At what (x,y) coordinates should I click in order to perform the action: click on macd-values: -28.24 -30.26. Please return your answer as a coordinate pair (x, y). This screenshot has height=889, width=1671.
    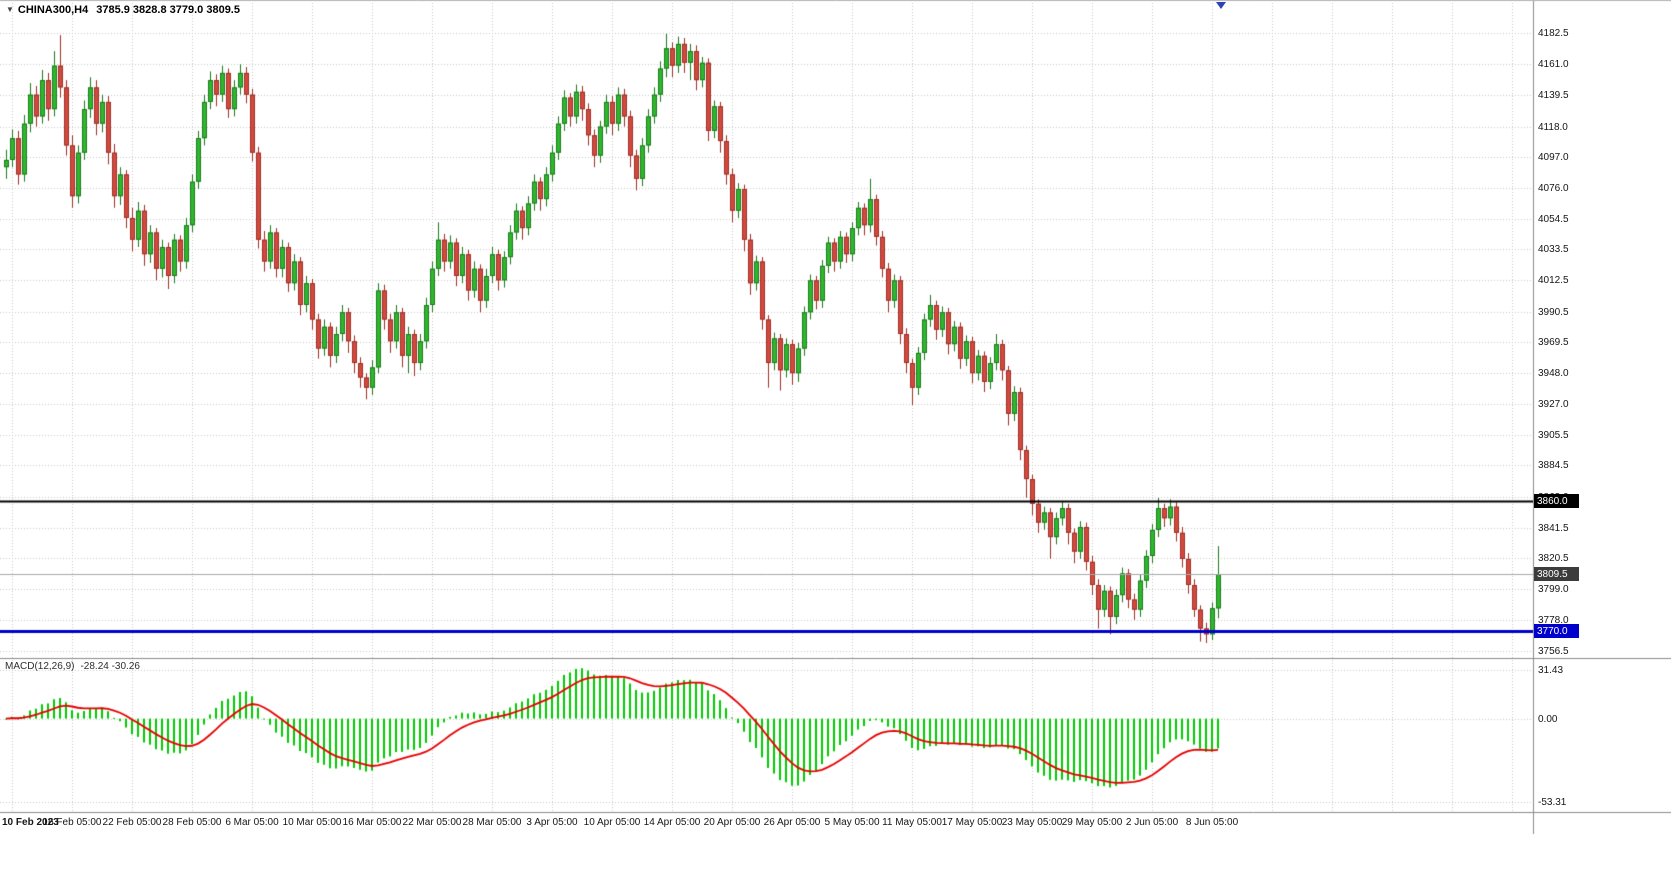
    Looking at the image, I should click on (110, 666).